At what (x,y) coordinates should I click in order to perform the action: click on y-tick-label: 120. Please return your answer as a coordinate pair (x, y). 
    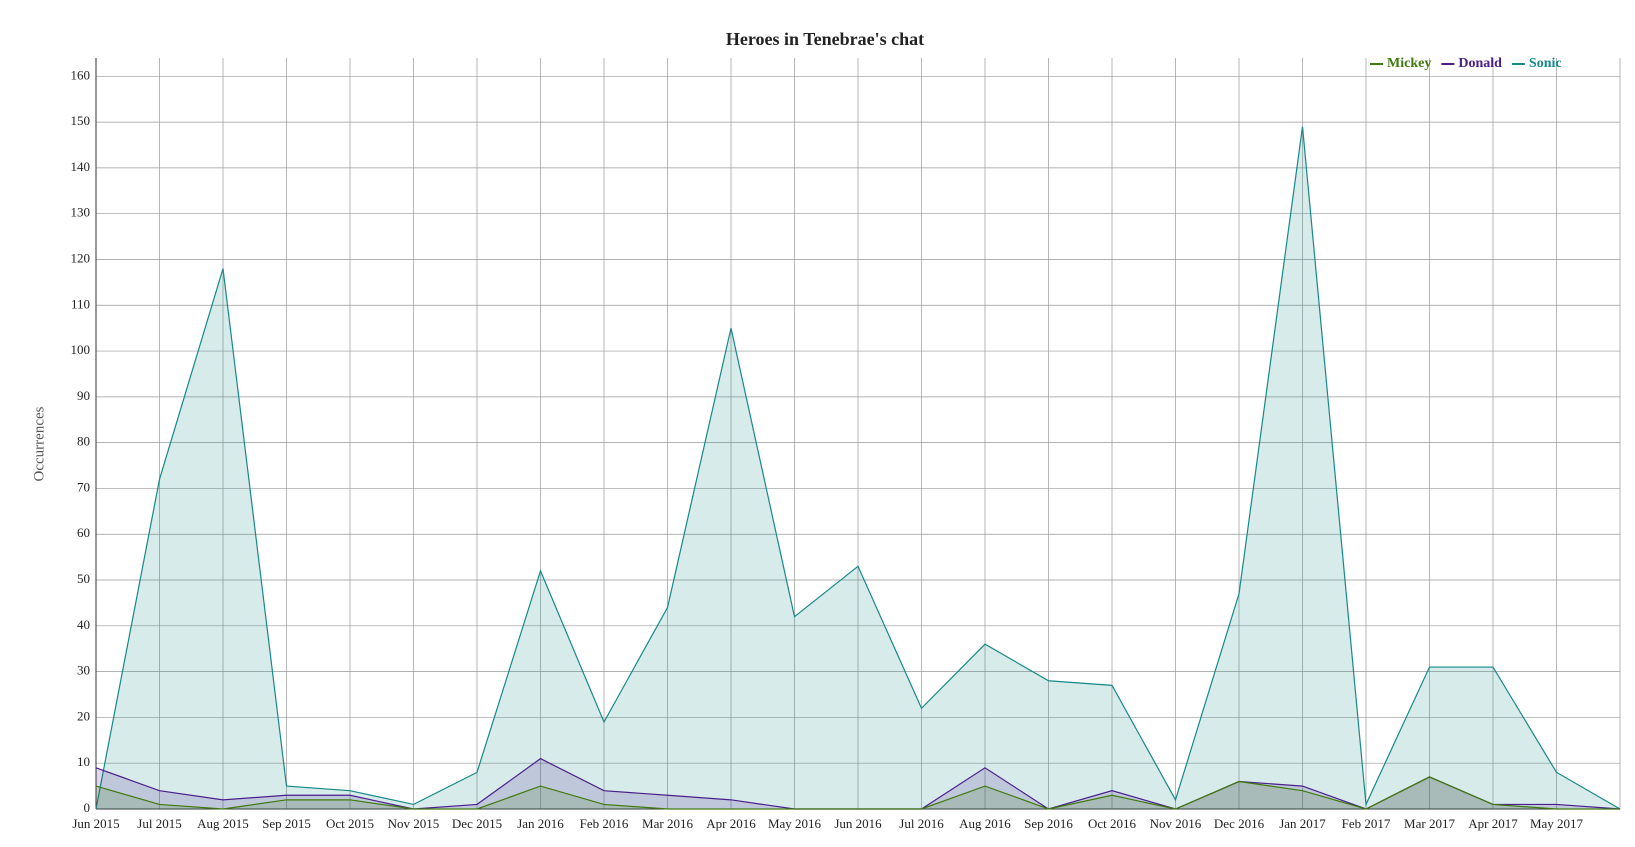
    Looking at the image, I should click on (81, 257).